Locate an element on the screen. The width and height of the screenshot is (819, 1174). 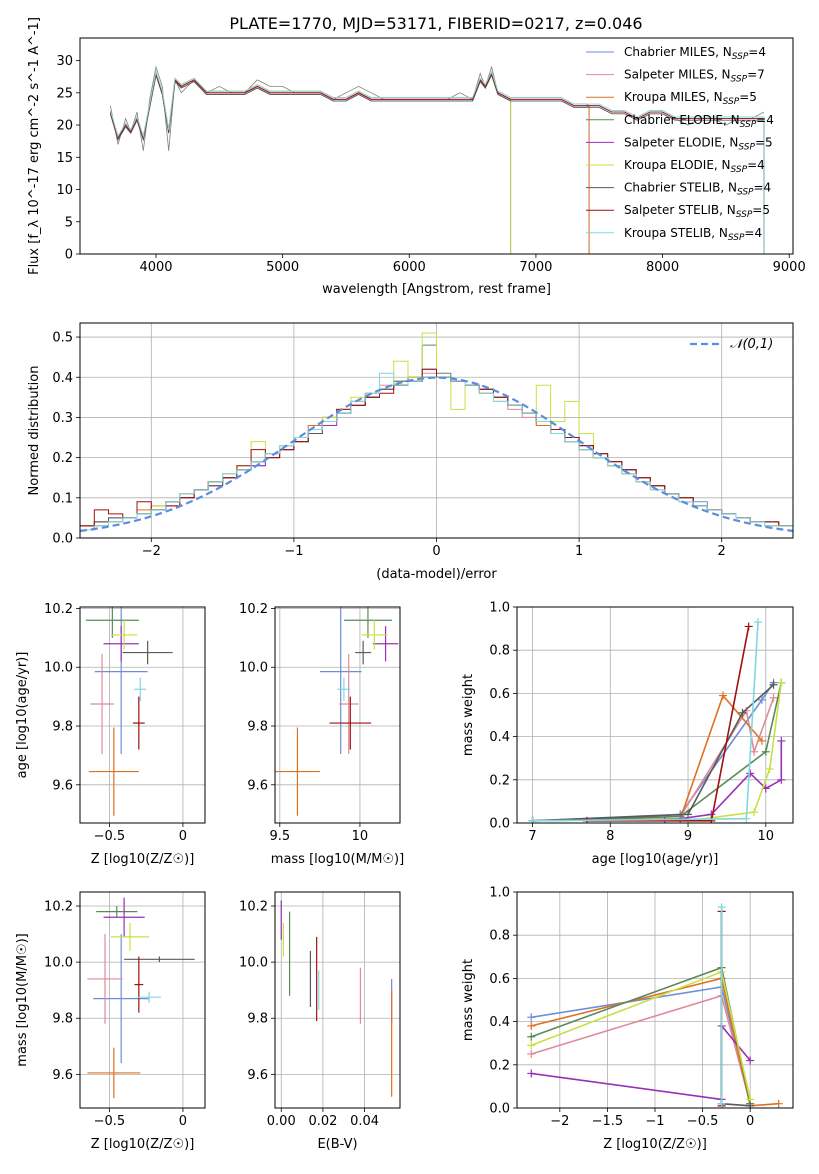
model-line-chabrier-miles is located at coordinates (349, 163).